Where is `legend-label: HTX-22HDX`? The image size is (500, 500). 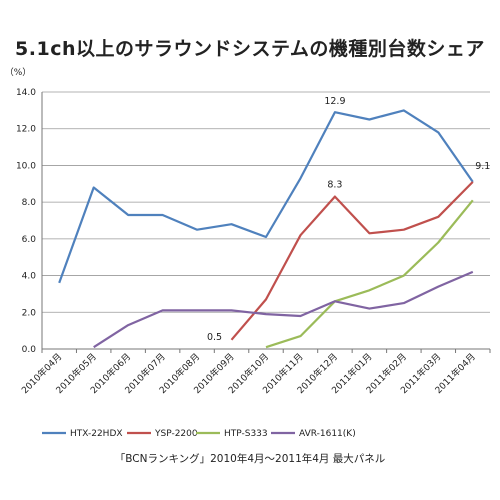 legend-label: HTX-22HDX is located at coordinates (96, 434).